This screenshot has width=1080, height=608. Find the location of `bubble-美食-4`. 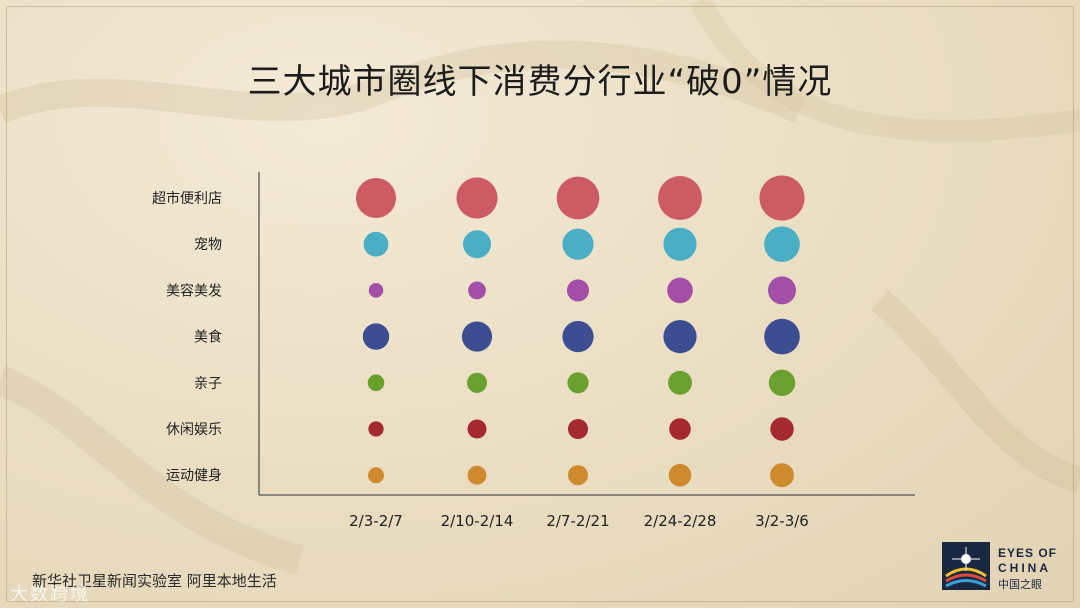

bubble-美食-4 is located at coordinates (782, 336).